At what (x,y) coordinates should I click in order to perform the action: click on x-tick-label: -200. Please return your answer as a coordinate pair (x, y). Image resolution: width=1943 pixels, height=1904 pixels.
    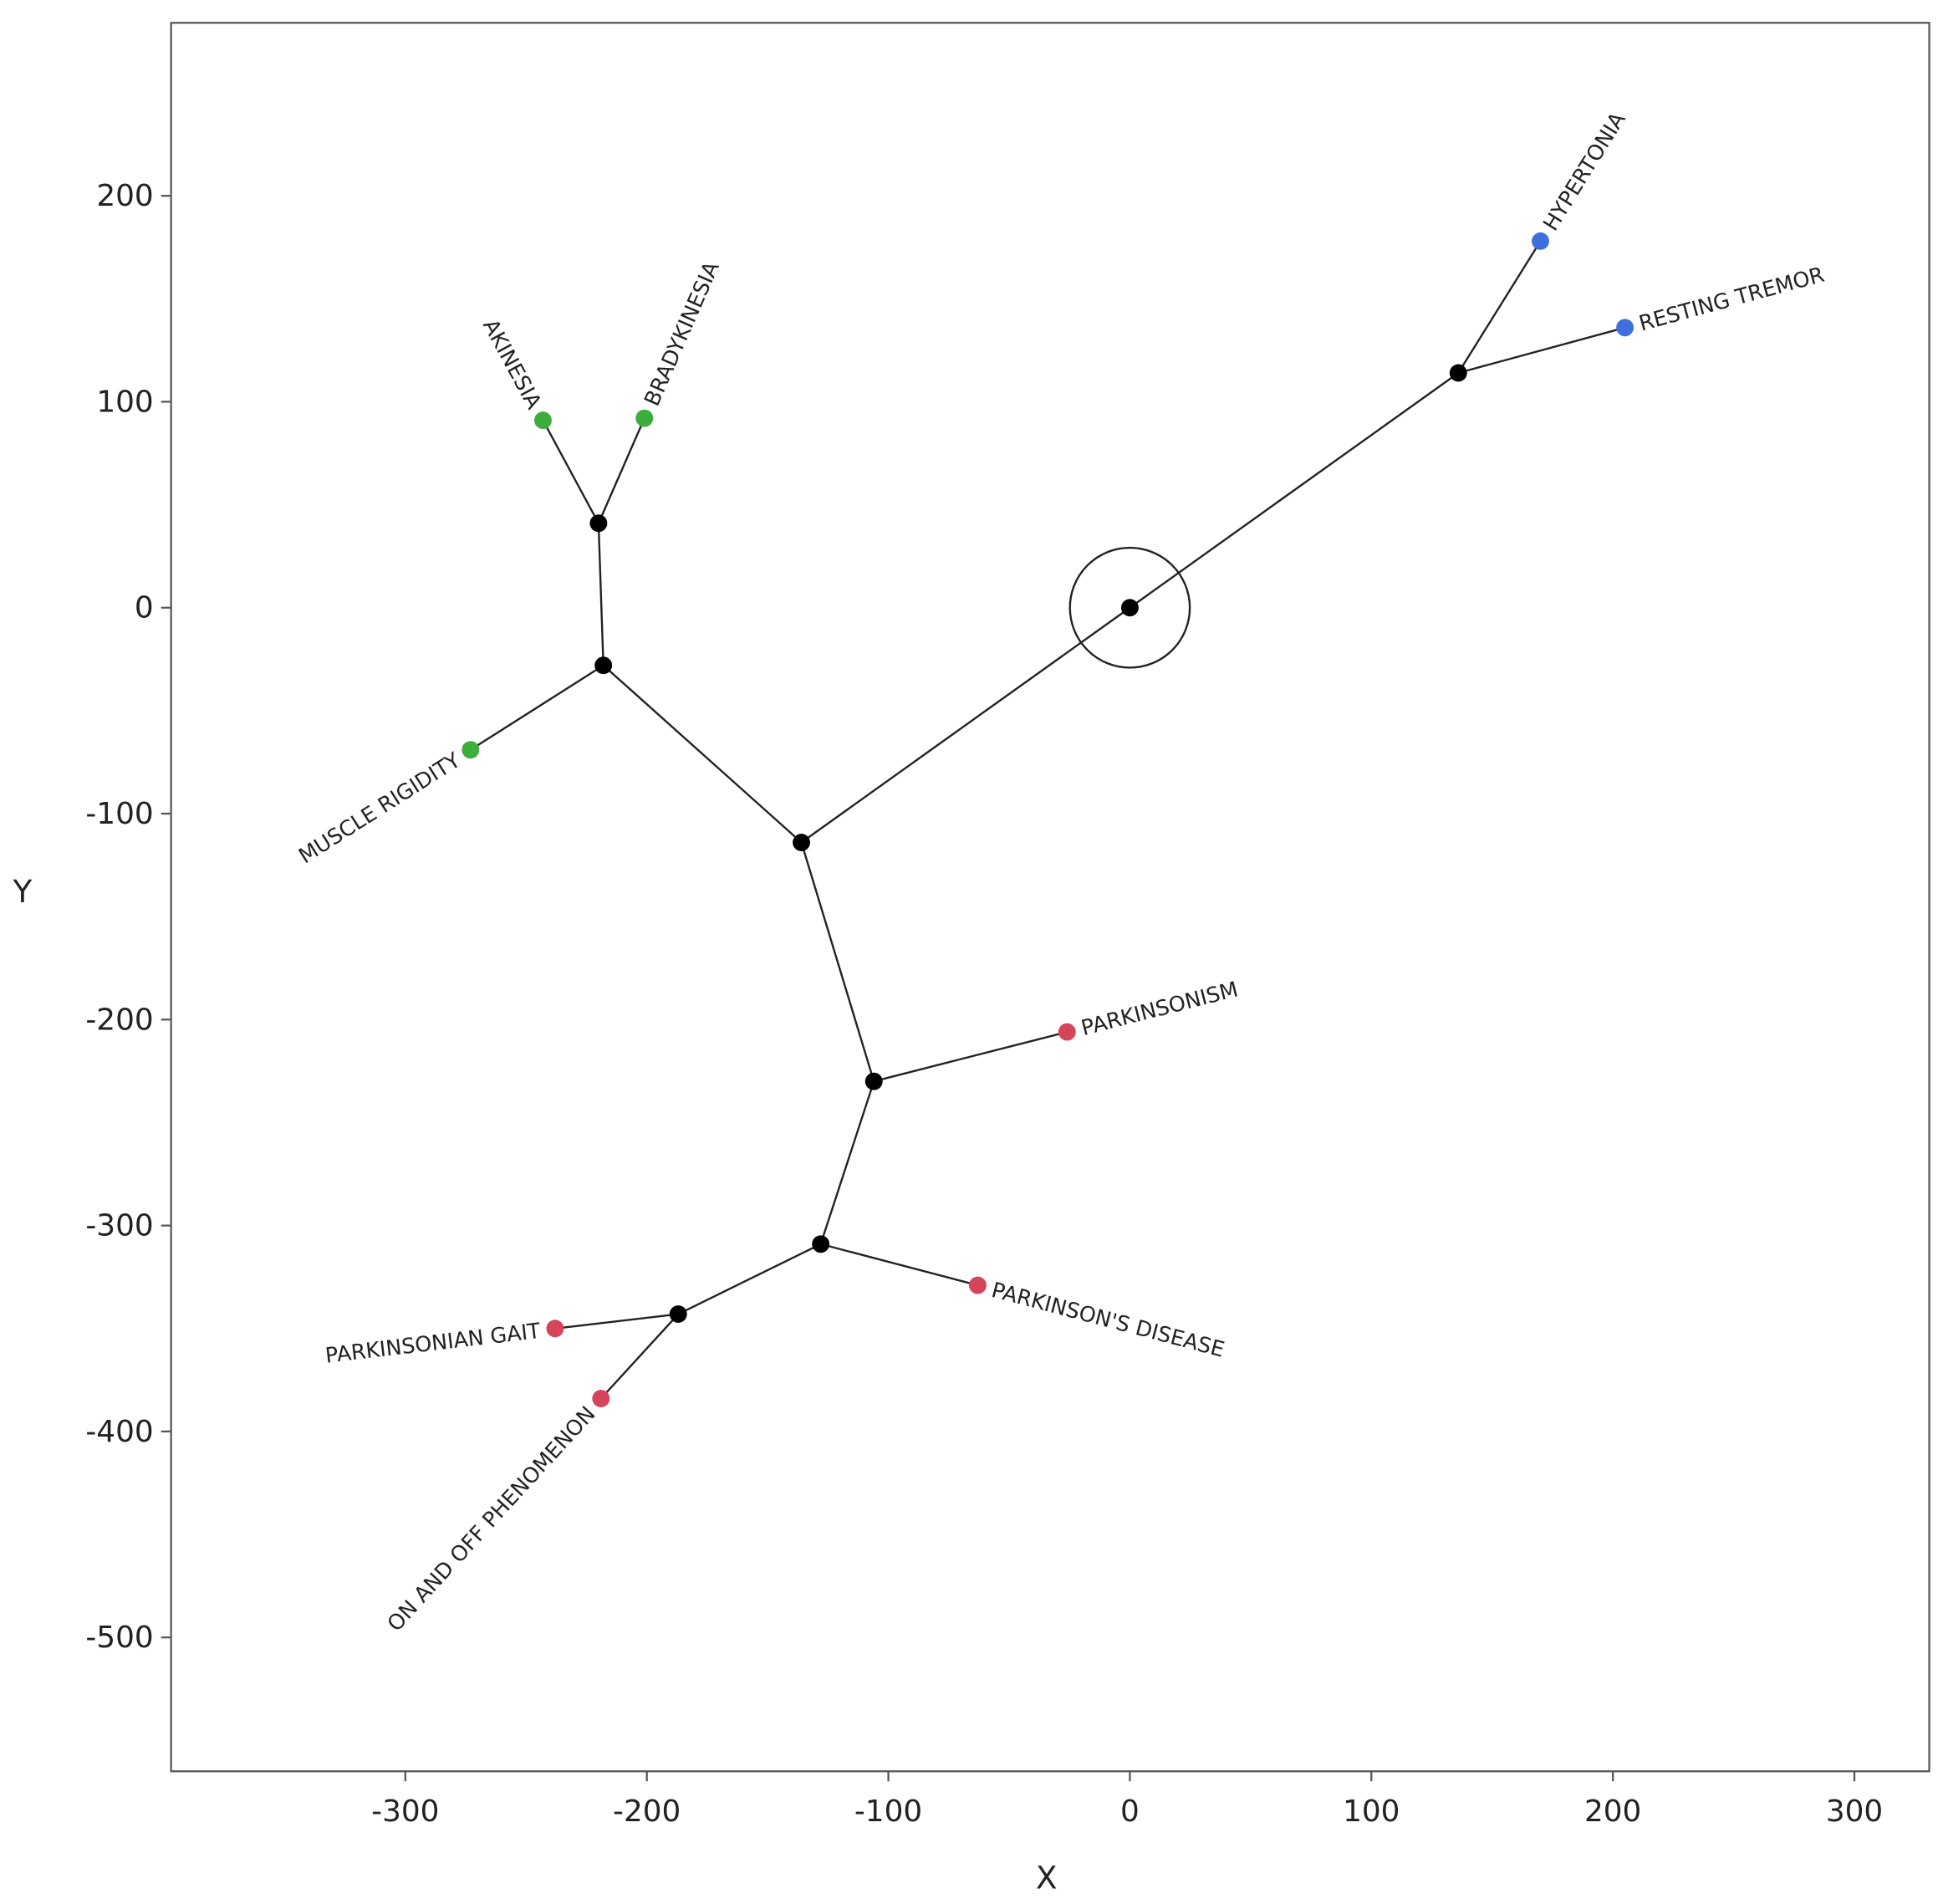
    Looking at the image, I should click on (647, 1811).